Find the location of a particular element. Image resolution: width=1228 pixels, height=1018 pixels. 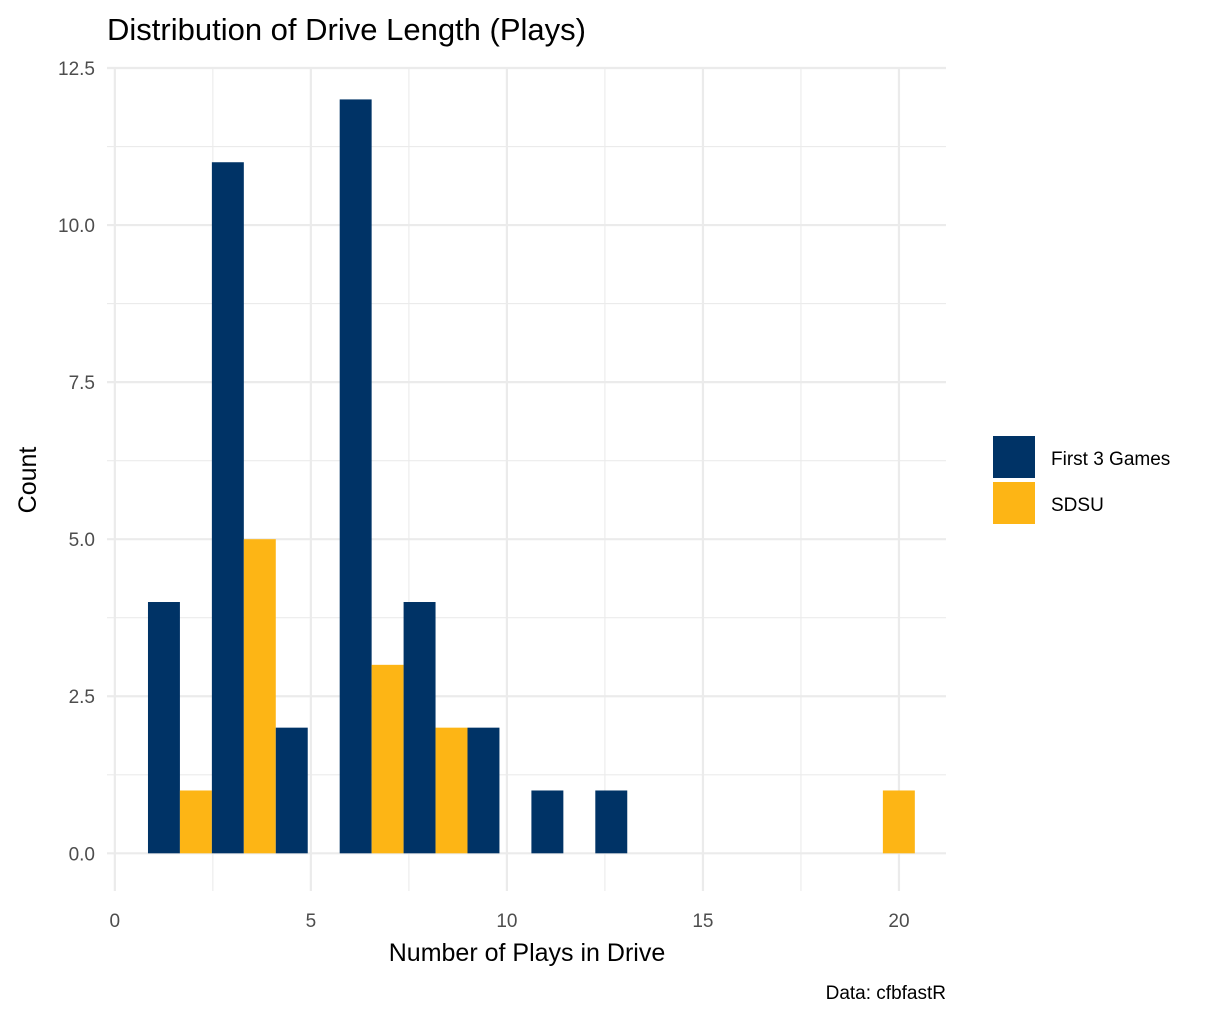

legend: First 3 Games SDSU is located at coordinates (1081, 480).